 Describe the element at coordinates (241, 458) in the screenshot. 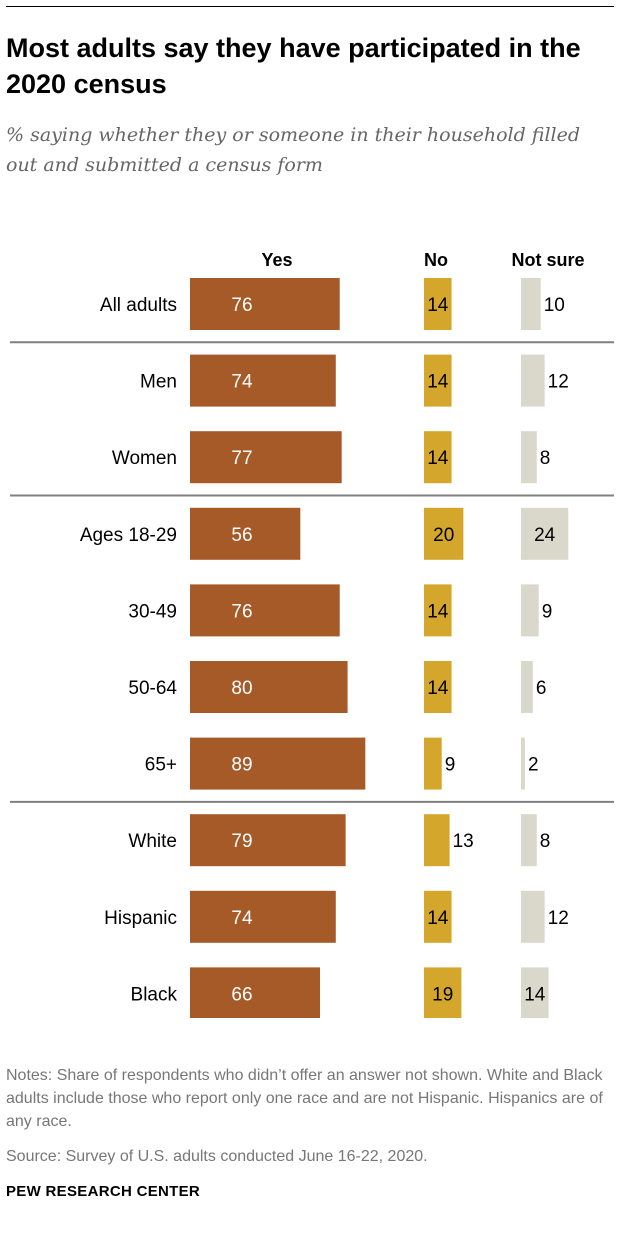

I see `data-label: 77` at that location.